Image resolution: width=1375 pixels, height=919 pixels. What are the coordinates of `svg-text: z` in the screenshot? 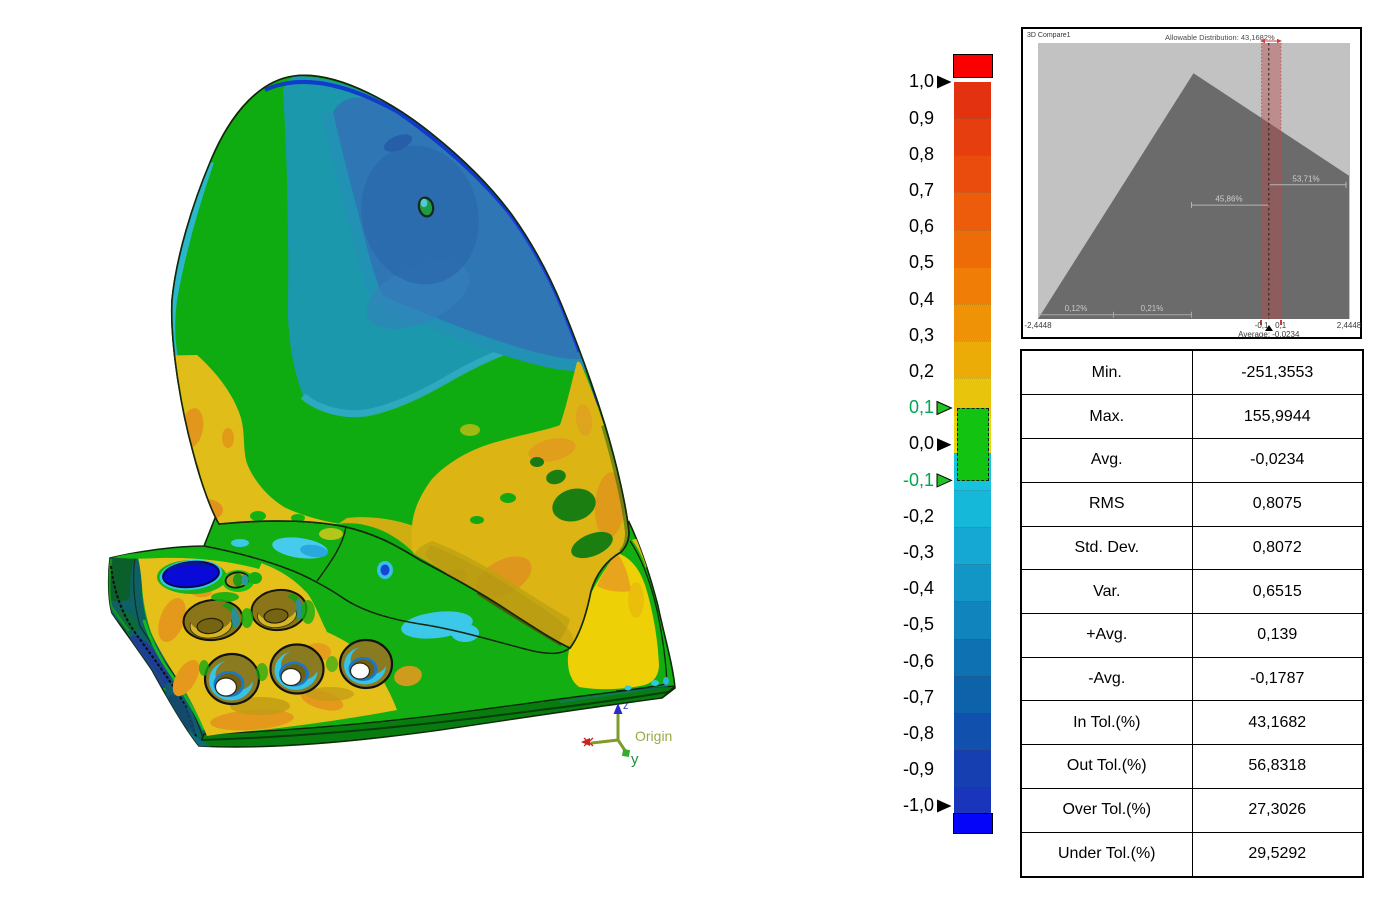 It's located at (626, 706).